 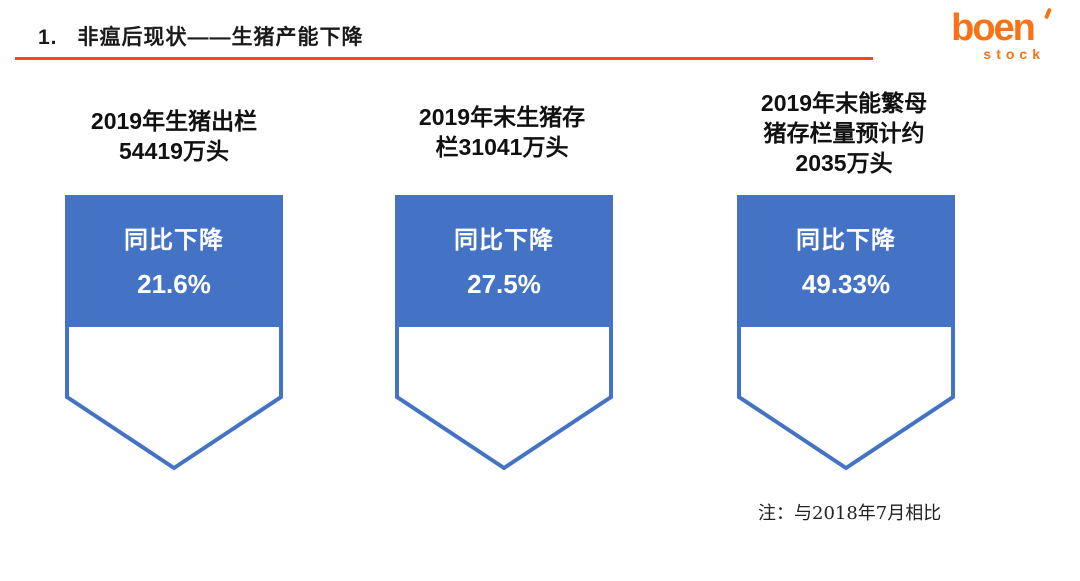 What do you see at coordinates (504, 261) in the screenshot?
I see `banner-text-2: 同比下降 27.5%` at bounding box center [504, 261].